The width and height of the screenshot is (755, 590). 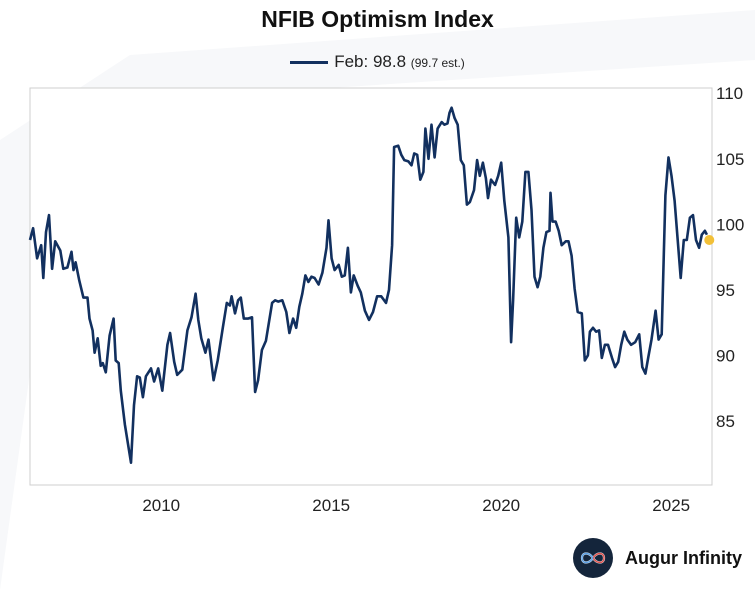 I want to click on legend: Feb: 98.8 (99.7 est.), so click(x=377, y=62).